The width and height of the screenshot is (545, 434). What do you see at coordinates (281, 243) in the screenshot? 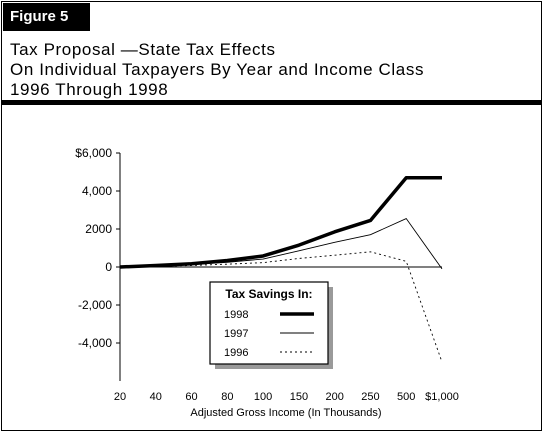
I see `series-line-1997` at bounding box center [281, 243].